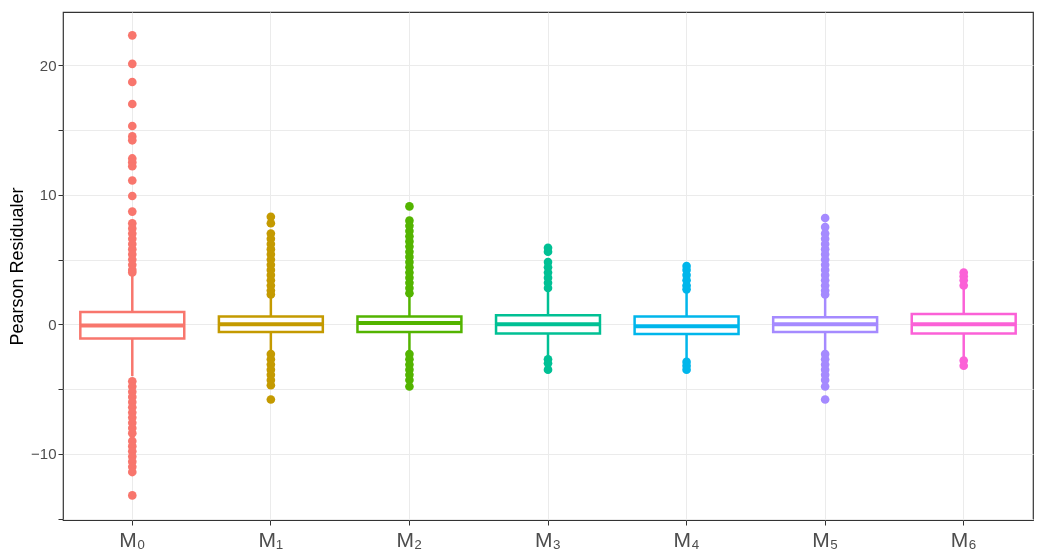 The image size is (1041, 554). What do you see at coordinates (825, 539) in the screenshot?
I see `x-tick-label: M₅` at bounding box center [825, 539].